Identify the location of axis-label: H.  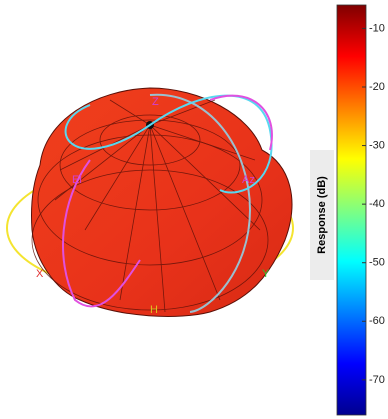
(154, 310).